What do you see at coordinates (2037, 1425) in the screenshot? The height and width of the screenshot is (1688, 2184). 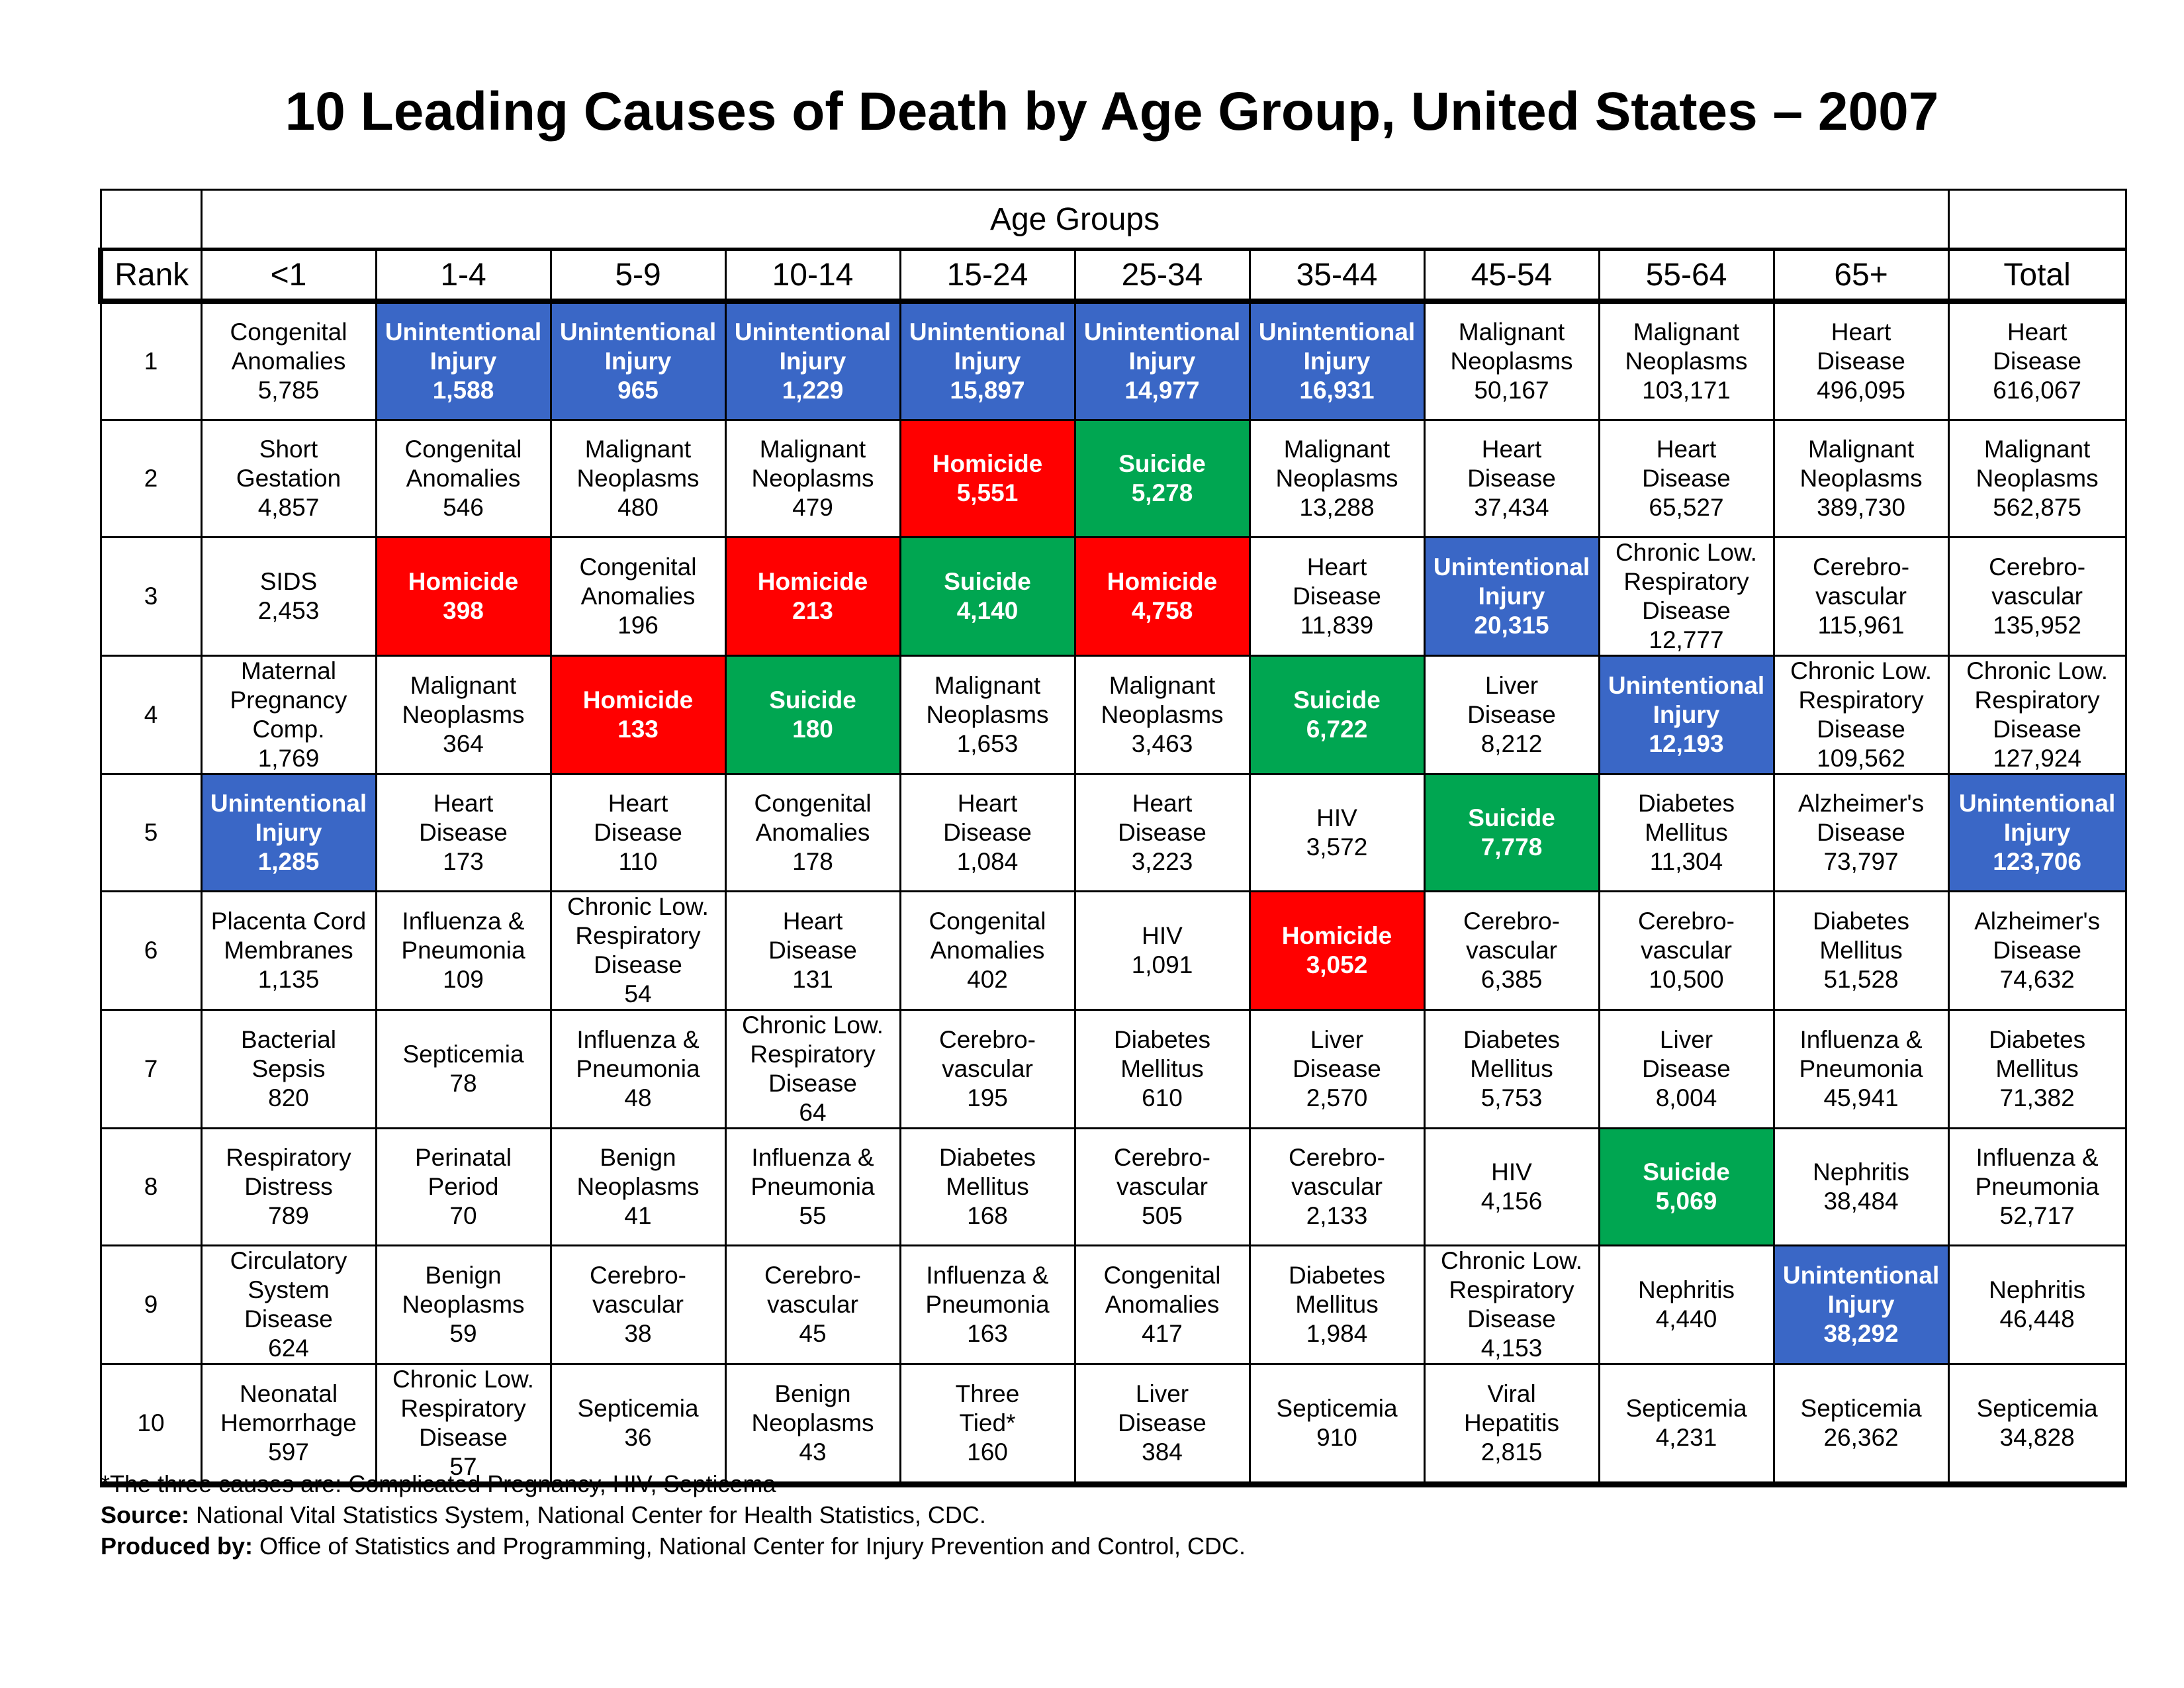 I see `cause-cell: Septicemia 34,828` at bounding box center [2037, 1425].